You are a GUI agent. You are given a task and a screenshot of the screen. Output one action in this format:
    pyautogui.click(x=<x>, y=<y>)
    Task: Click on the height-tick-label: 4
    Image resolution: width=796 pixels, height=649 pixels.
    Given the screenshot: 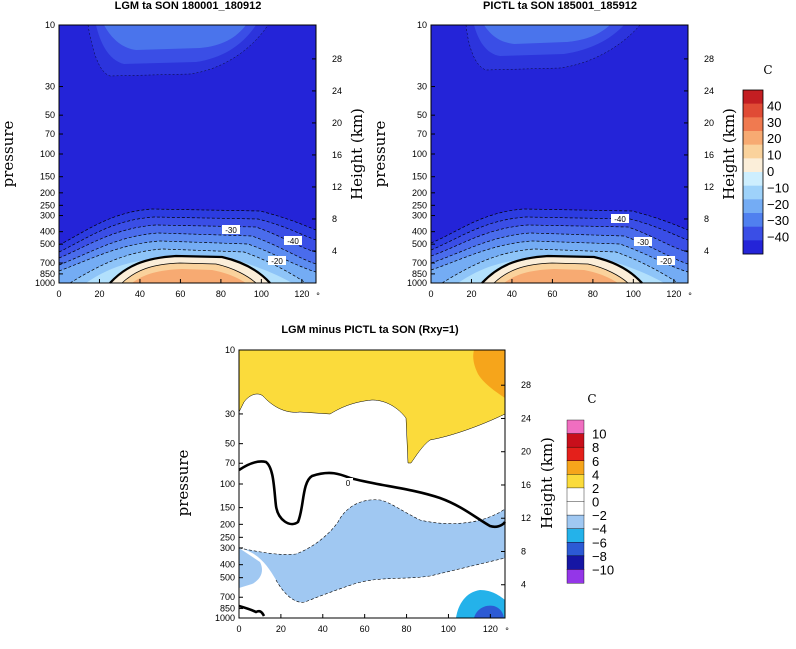 What is the action you would take?
    pyautogui.click(x=706, y=251)
    